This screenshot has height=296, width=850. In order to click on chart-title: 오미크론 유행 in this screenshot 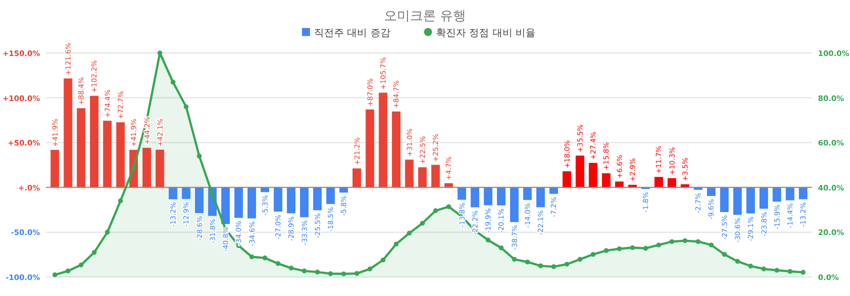, I will do `click(425, 16)`.